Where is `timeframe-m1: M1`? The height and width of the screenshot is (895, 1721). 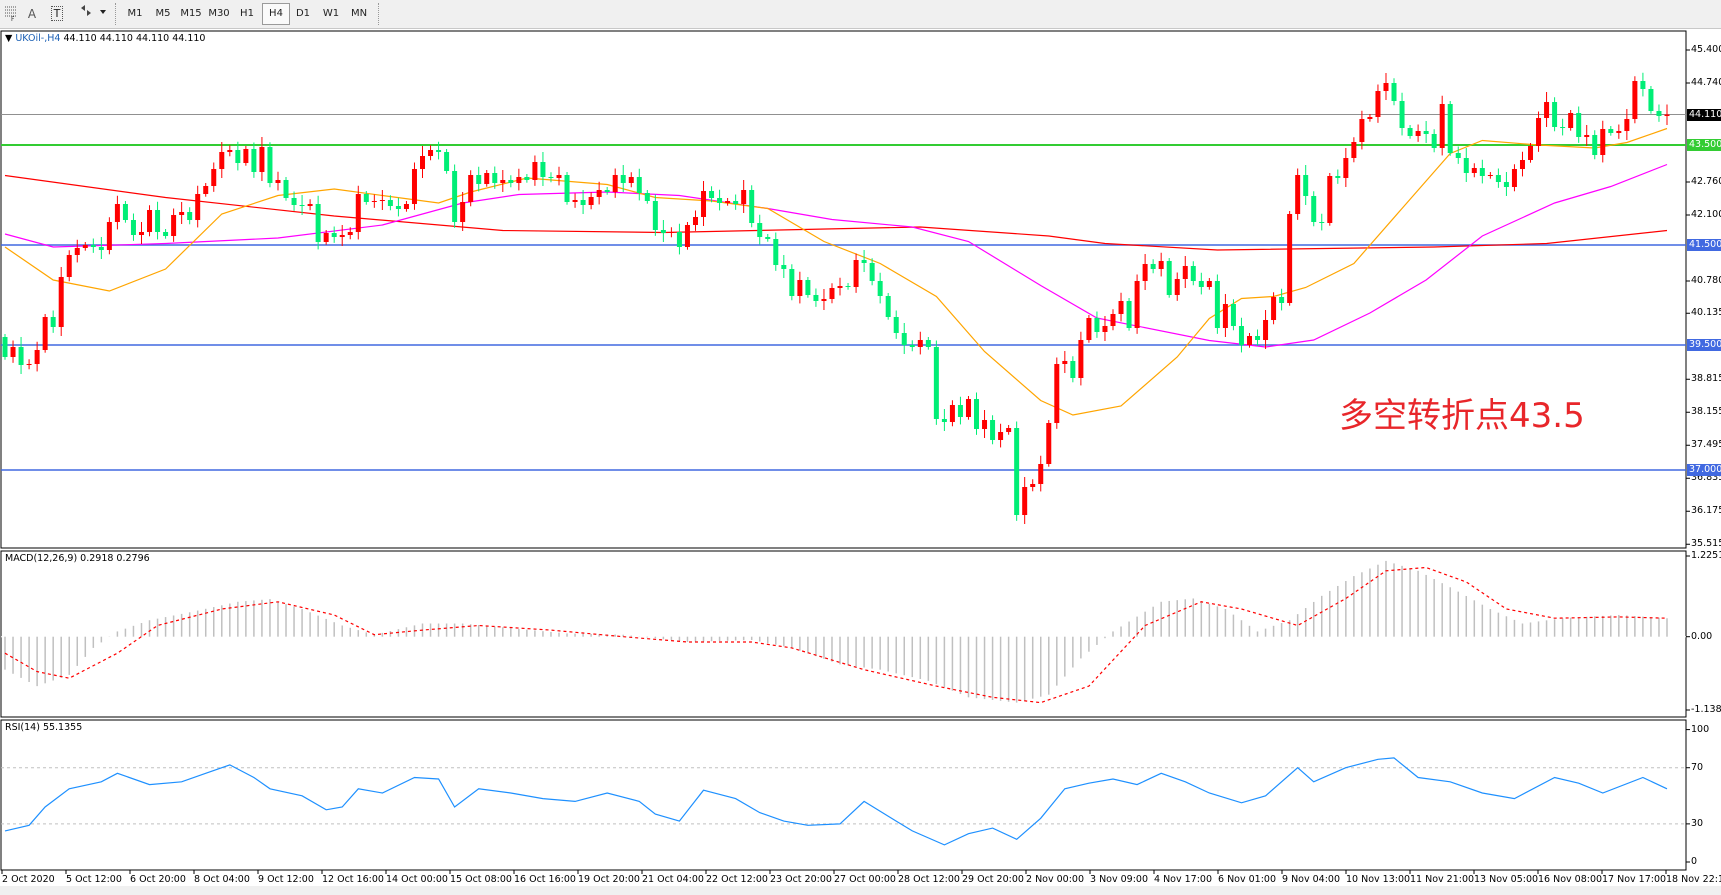
timeframe-m1: M1 is located at coordinates (135, 13).